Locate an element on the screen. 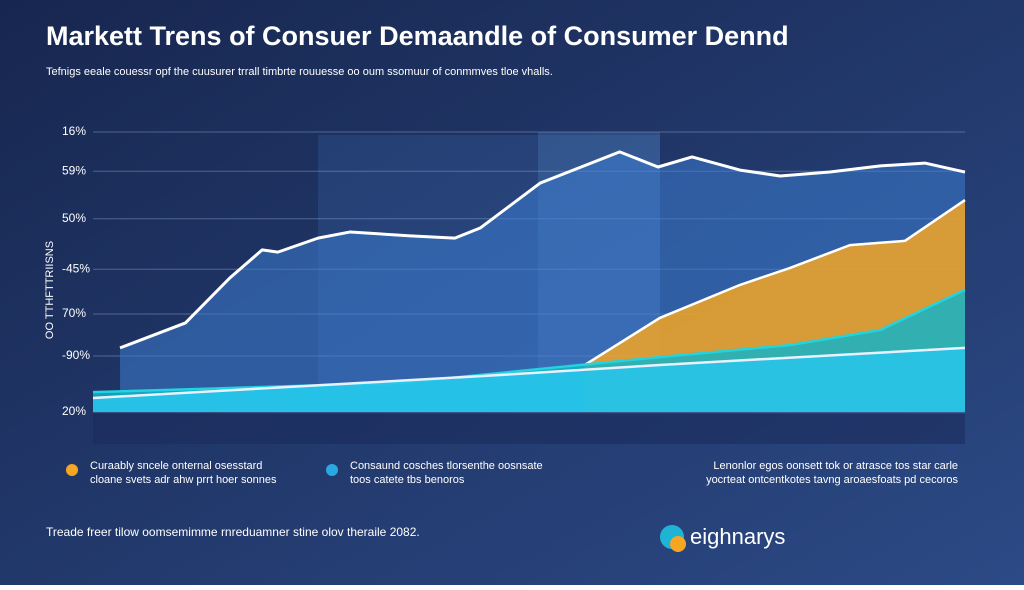  y-tick-label: -45% is located at coordinates (76, 268).